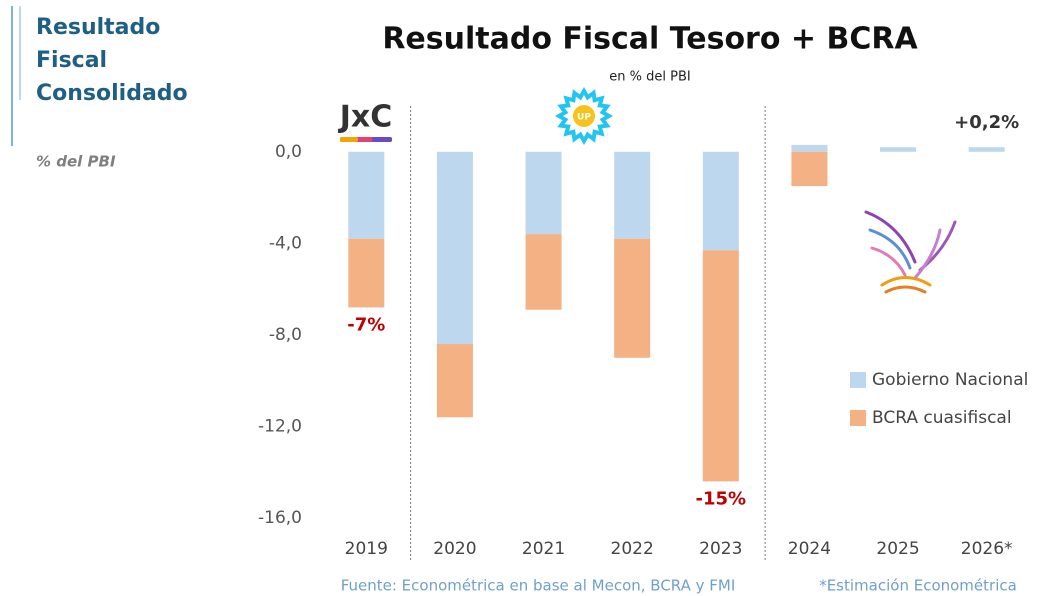  I want to click on legend-label: BCRA cuasifiscal, so click(942, 418).